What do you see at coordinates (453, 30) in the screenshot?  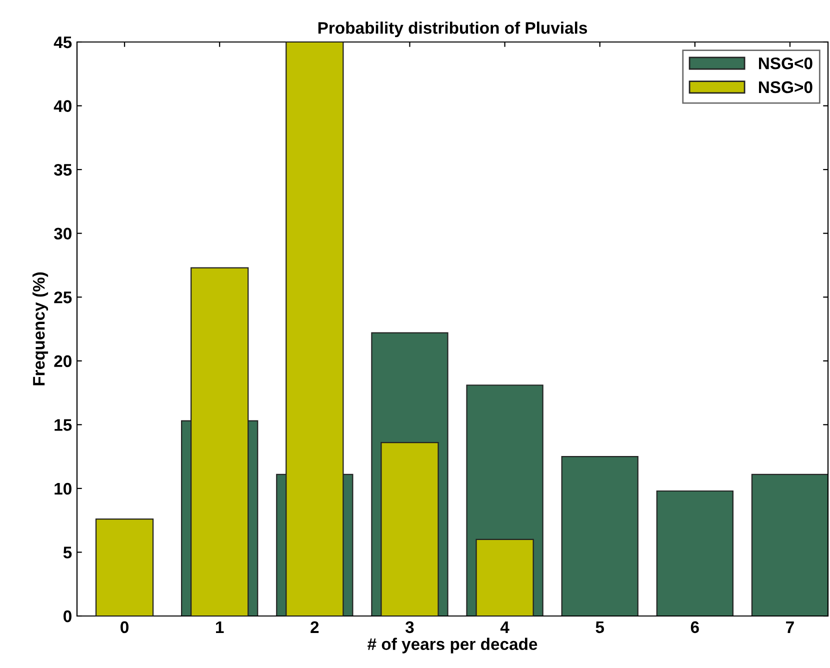 I see `chart-title: Probability distribution of Pluvials` at bounding box center [453, 30].